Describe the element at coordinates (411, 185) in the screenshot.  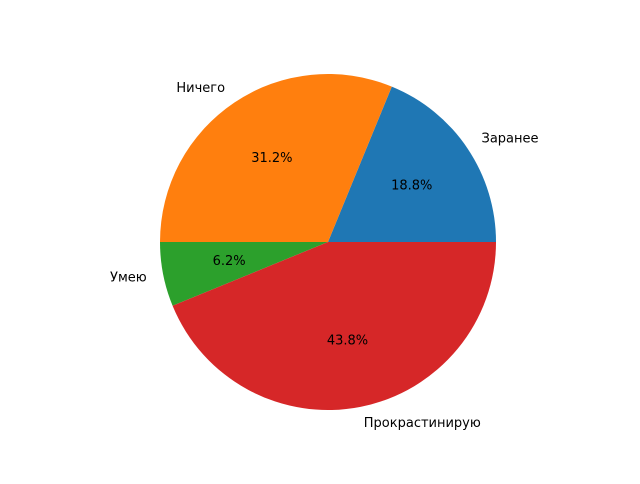
I see `pie-percent-label-1: 18.8%` at that location.